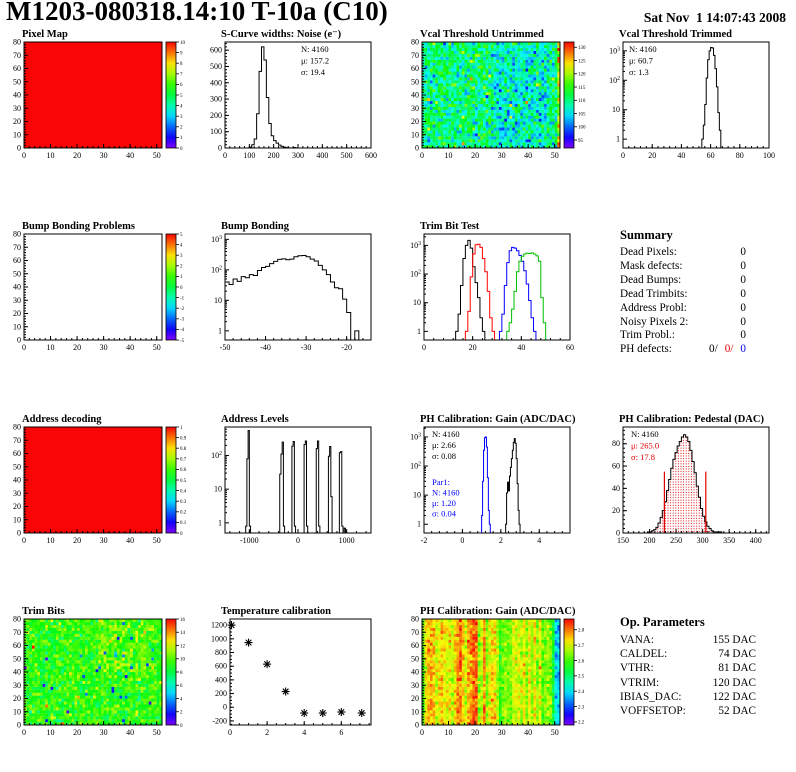  What do you see at coordinates (183, 481) in the screenshot?
I see `svg-text: 0.5` at bounding box center [183, 481].